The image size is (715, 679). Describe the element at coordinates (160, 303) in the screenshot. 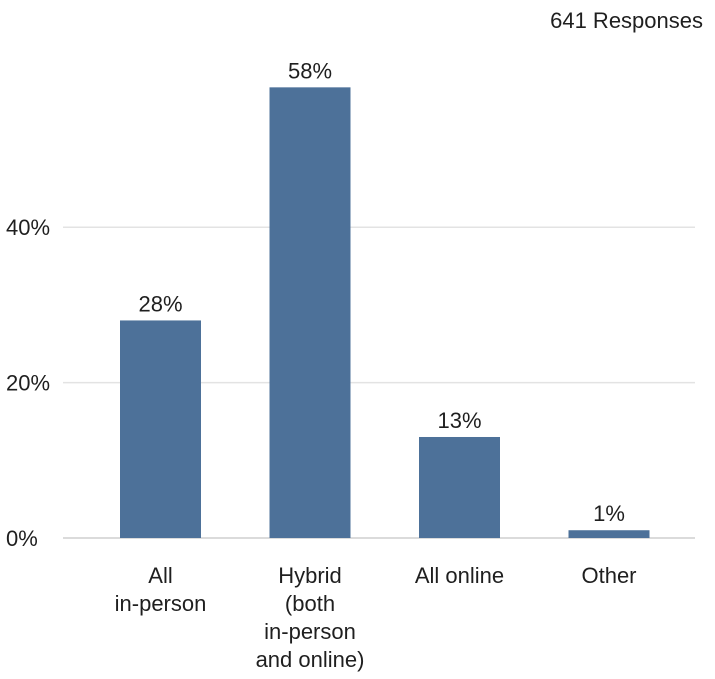

I see `data-label: 28%` at that location.